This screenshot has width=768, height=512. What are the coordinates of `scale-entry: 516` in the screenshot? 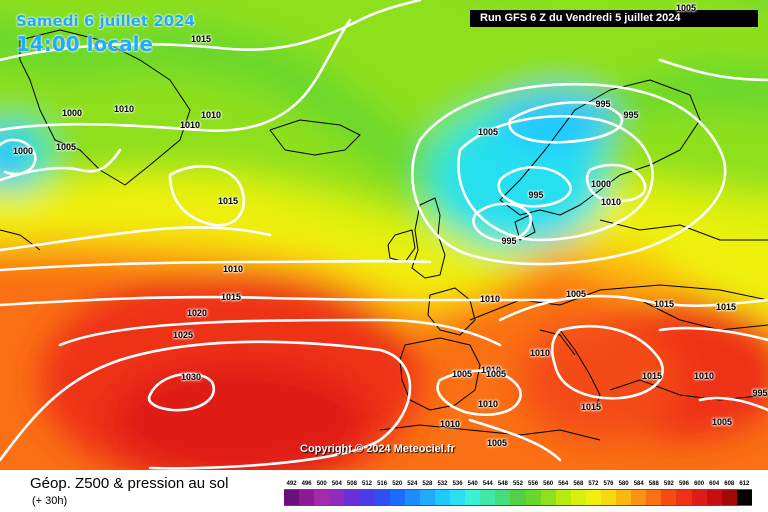 It's located at (382, 493).